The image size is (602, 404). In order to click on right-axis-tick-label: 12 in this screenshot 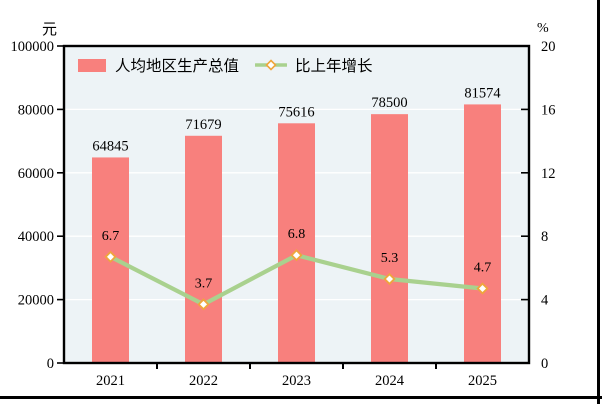, I will do `click(548, 174)`.